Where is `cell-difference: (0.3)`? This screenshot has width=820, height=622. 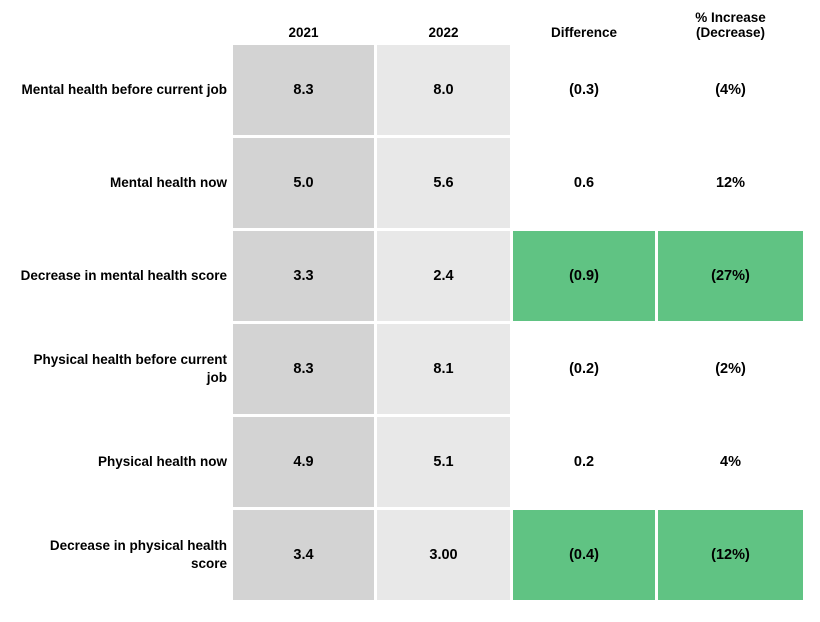
cell-difference: (0.3) is located at coordinates (584, 90).